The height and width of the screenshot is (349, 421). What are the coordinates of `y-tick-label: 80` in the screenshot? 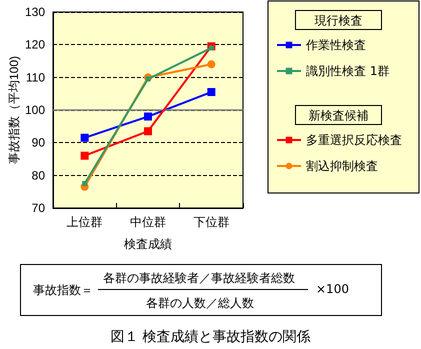 It's located at (39, 175).